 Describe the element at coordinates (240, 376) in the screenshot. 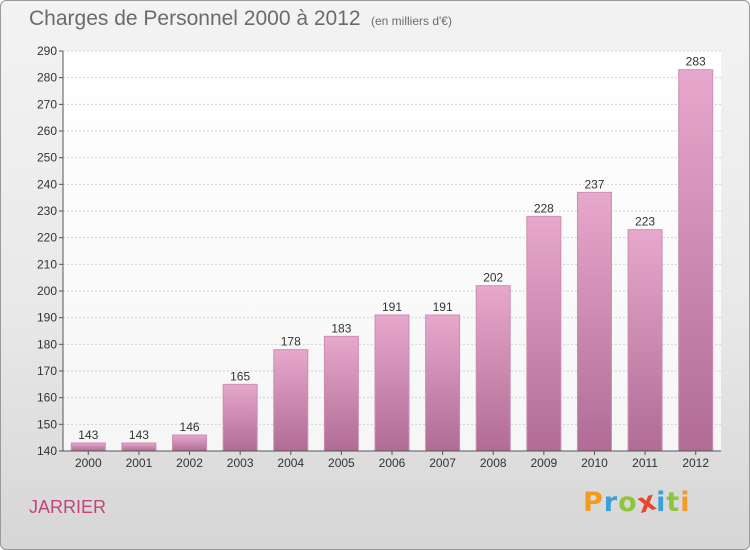

I see `bar-value-label: 165` at that location.